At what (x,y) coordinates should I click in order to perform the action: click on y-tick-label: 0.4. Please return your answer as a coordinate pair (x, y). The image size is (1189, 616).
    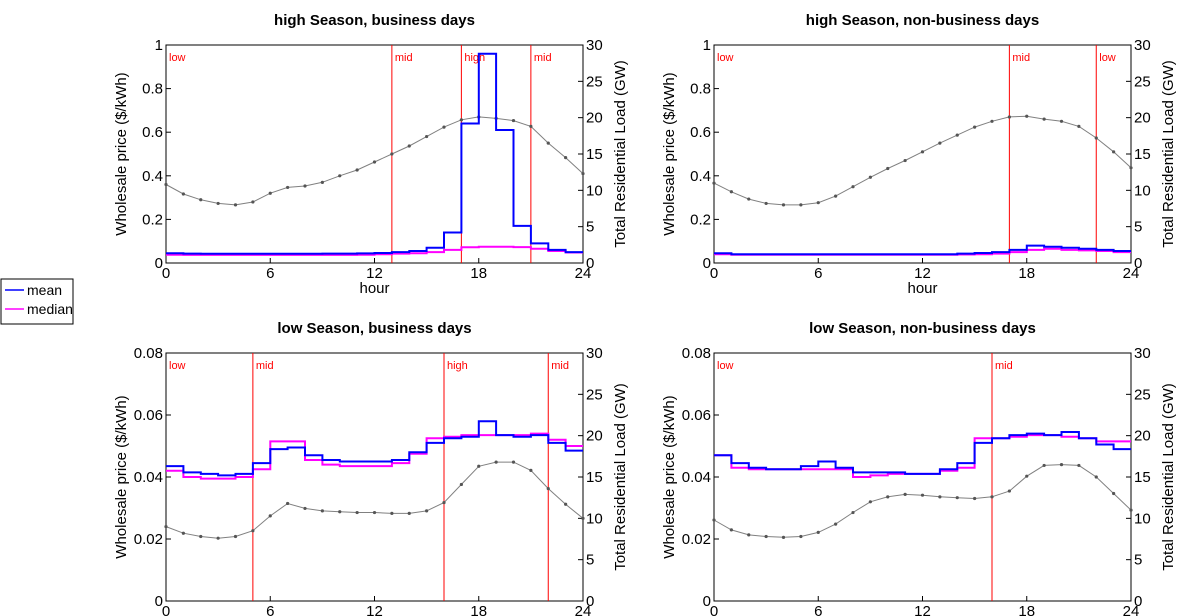
    Looking at the image, I should click on (700, 176).